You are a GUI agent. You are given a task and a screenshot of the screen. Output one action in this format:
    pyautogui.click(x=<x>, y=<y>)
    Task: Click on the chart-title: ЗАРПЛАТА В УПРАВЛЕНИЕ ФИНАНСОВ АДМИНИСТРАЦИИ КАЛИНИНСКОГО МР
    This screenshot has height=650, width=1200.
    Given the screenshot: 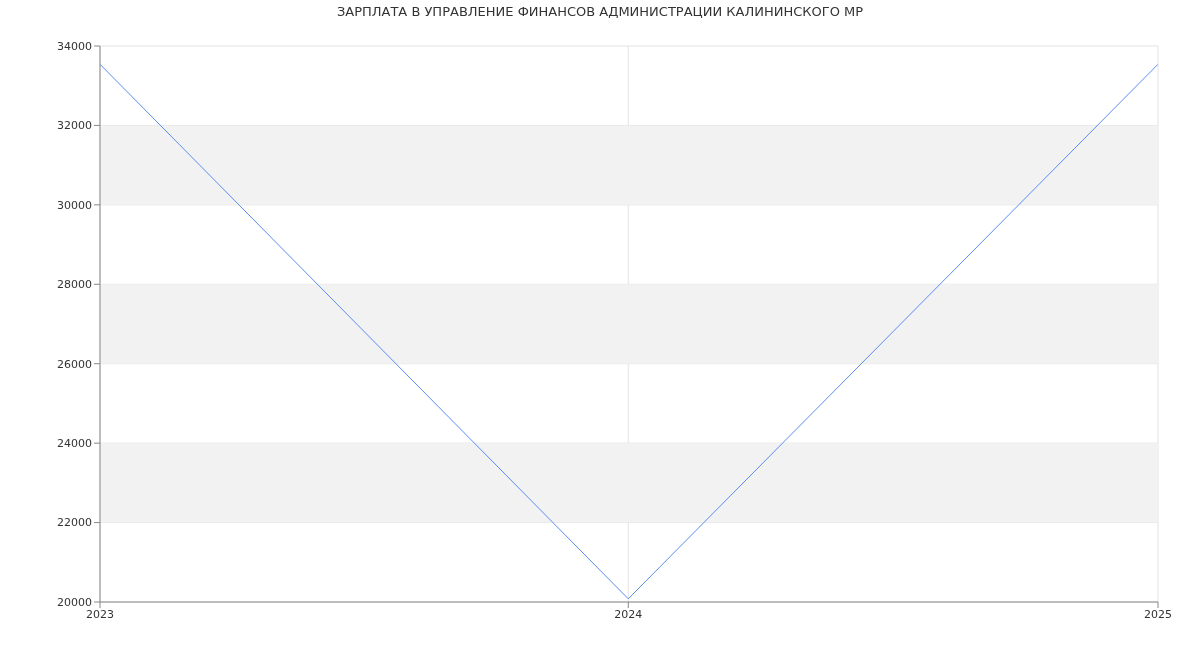 What is the action you would take?
    pyautogui.click(x=600, y=12)
    